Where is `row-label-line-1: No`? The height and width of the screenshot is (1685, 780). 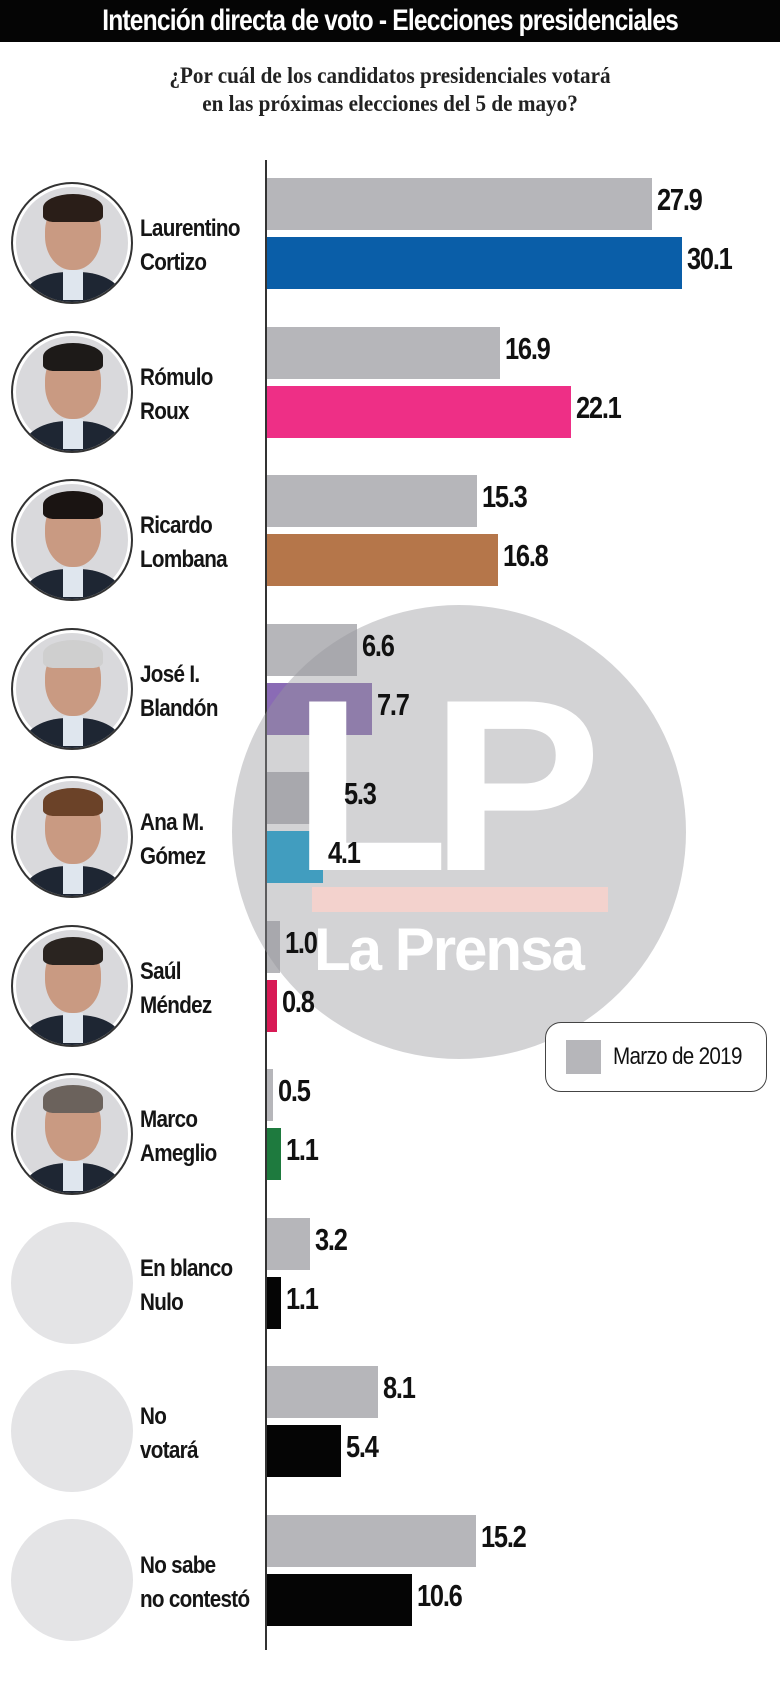 row-label-line-1: No is located at coordinates (153, 1416).